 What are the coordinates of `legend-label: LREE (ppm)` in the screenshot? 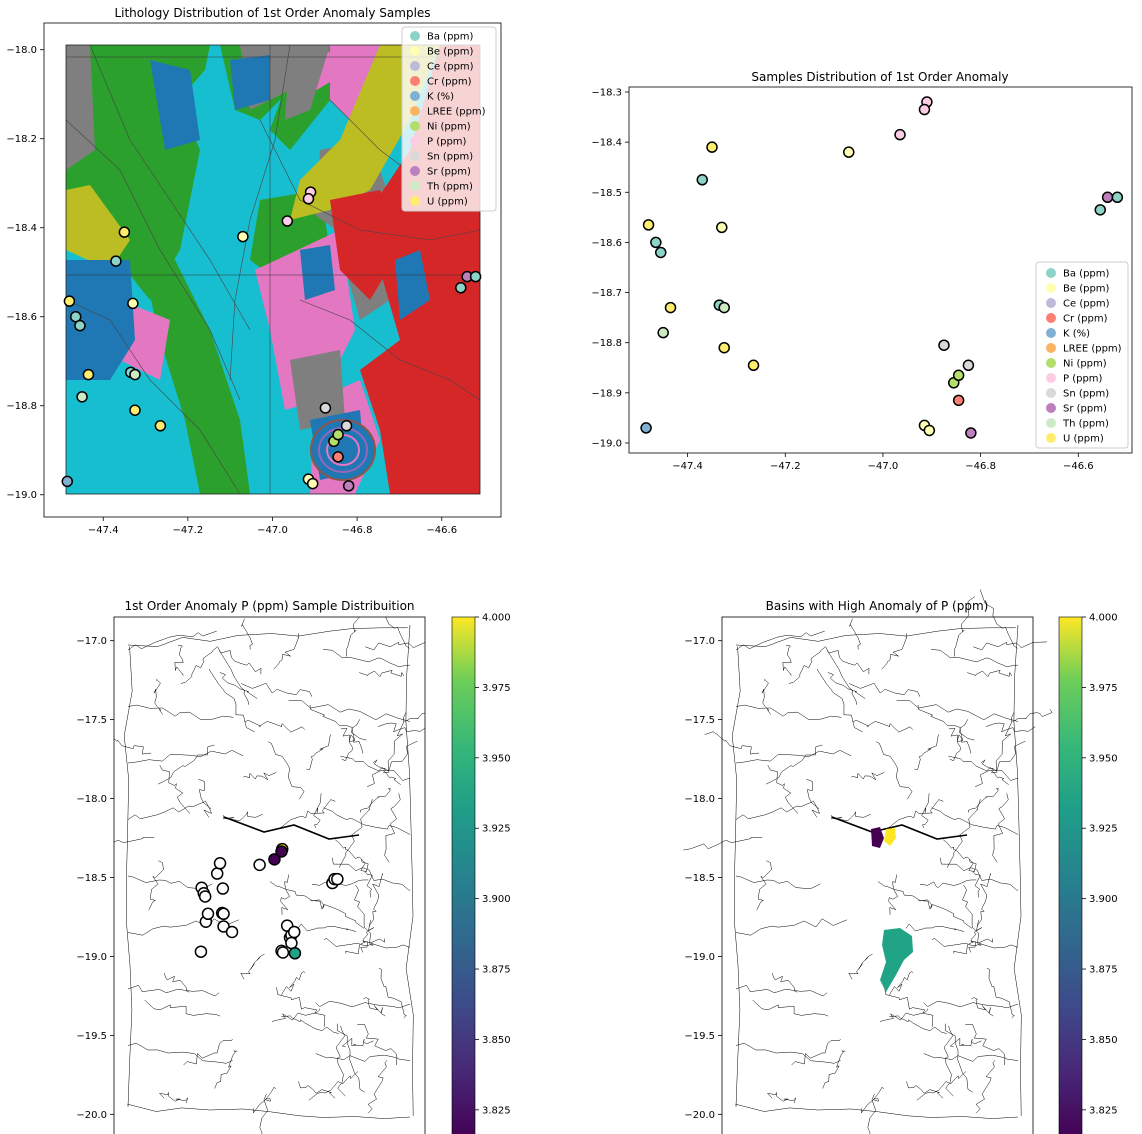 It's located at (456, 112).